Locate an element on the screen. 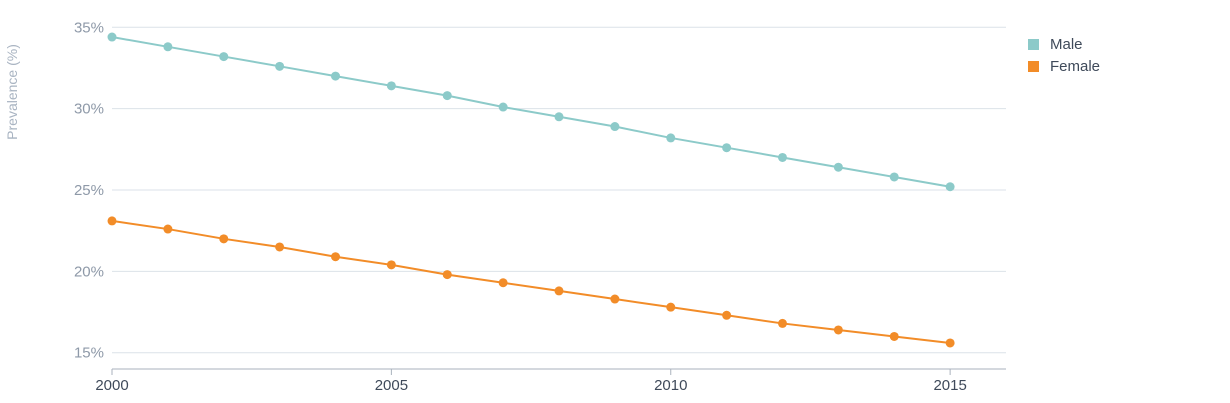  y-axis-ticks: 15% 20% 25% 30% 35% is located at coordinates (89, 190).